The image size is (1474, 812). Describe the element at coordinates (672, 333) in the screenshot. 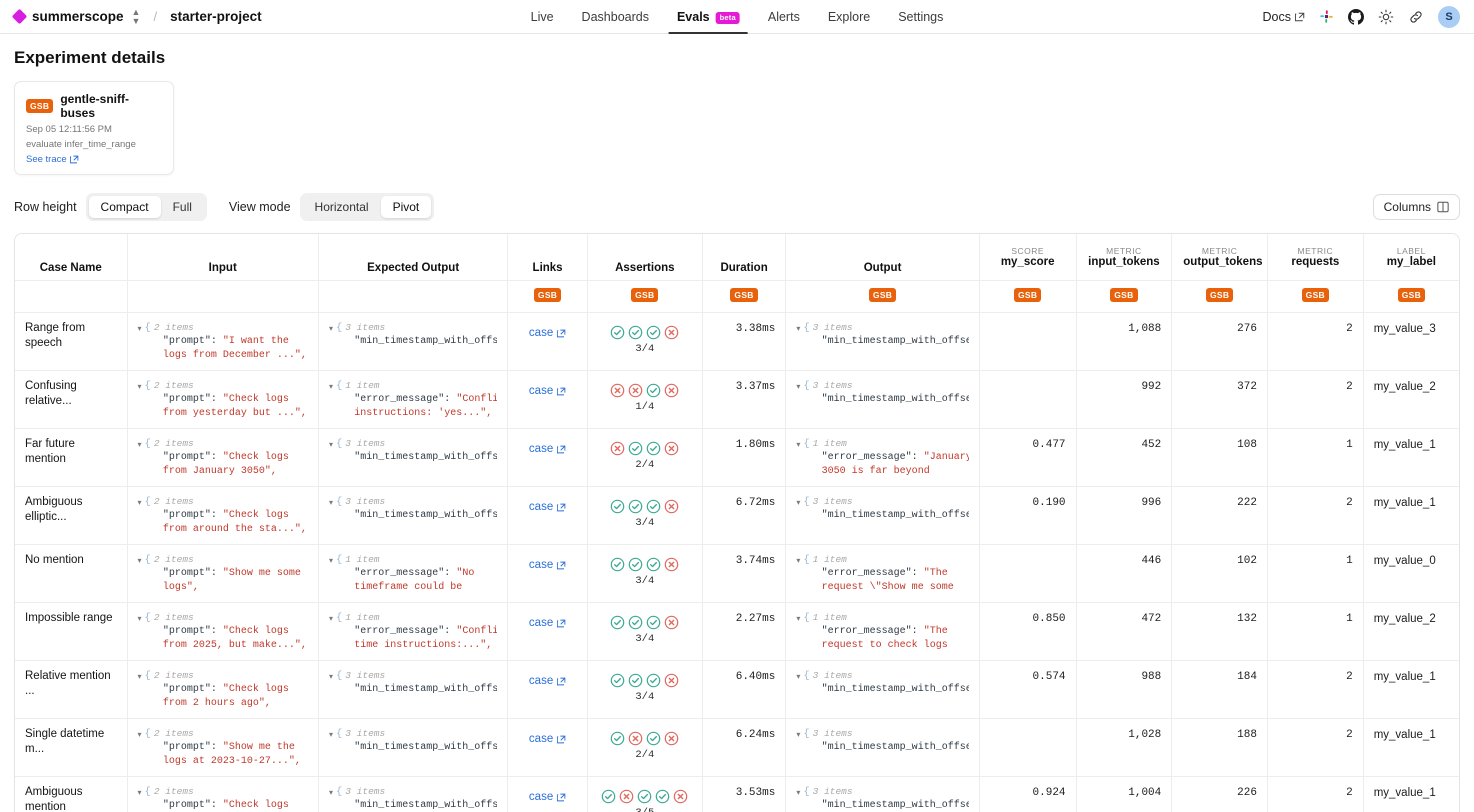

I see `assertion-fail-icon` at that location.